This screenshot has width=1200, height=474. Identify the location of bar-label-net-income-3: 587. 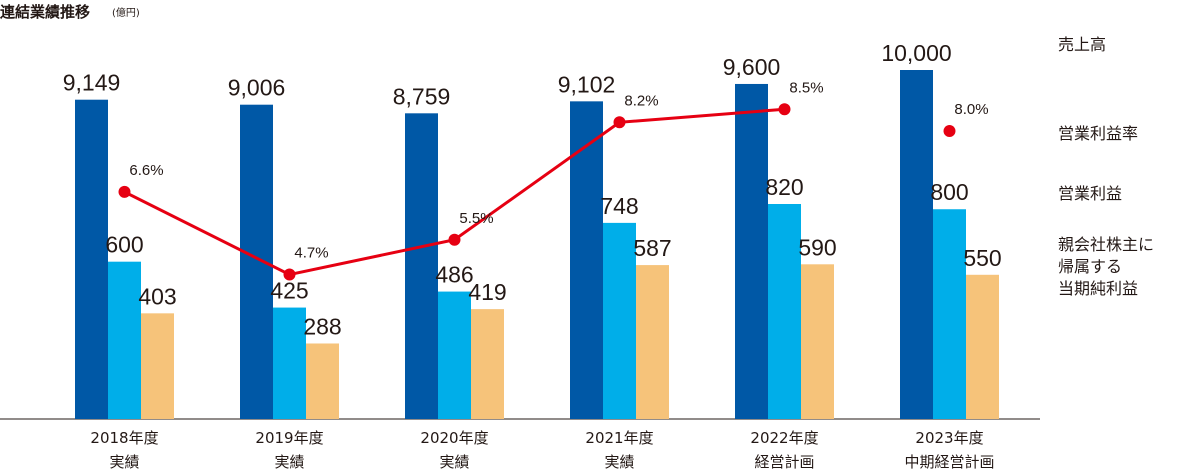
(652, 248).